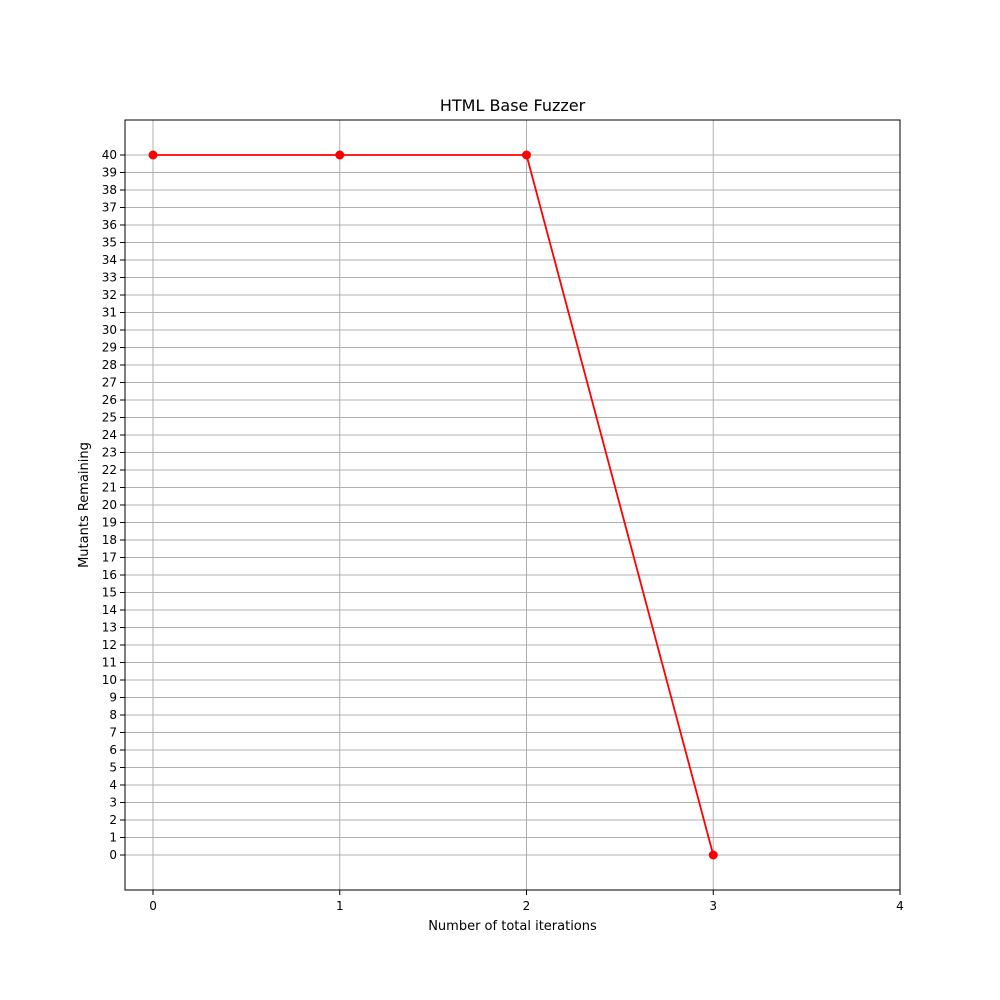 This screenshot has width=1000, height=1000. What do you see at coordinates (713, 906) in the screenshot?
I see `x-tick-label: 3` at bounding box center [713, 906].